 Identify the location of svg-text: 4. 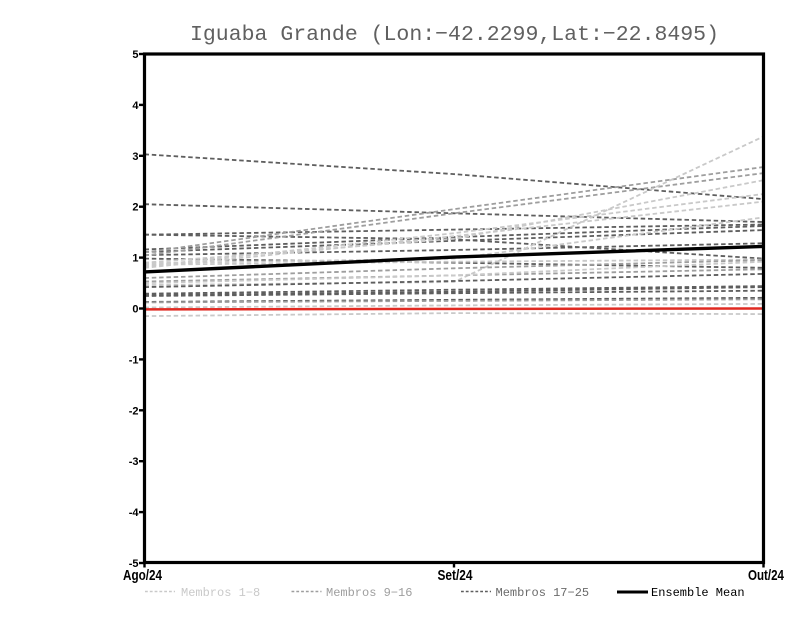
(135, 106).